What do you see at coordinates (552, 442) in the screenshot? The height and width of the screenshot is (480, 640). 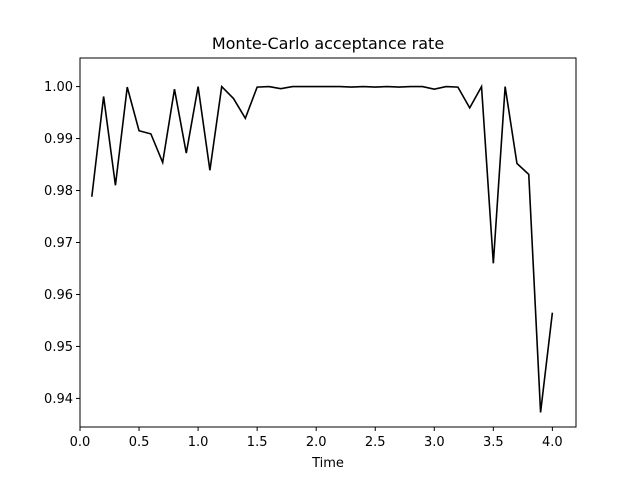 I see `x-tick-label: 4.0` at bounding box center [552, 442].